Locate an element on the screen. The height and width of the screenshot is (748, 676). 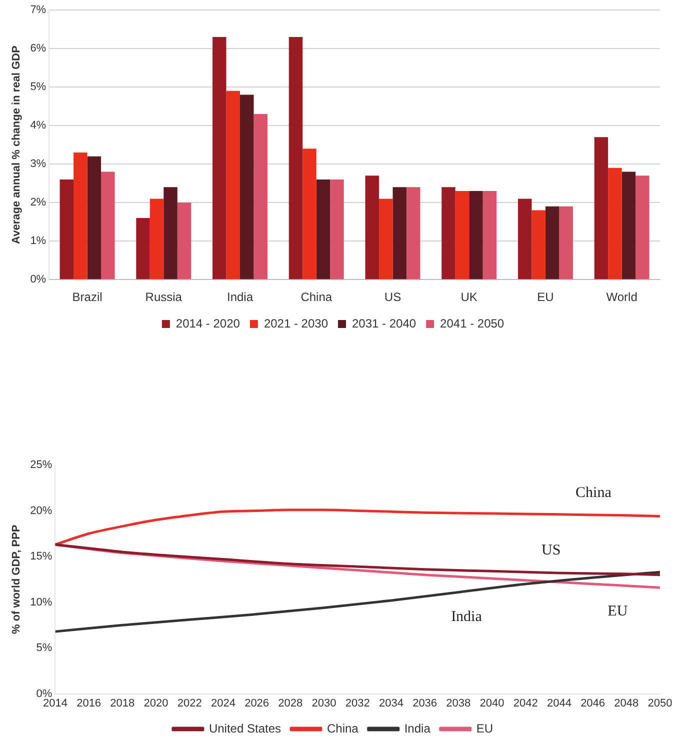
x-tick-label: 2016 is located at coordinates (89, 703).